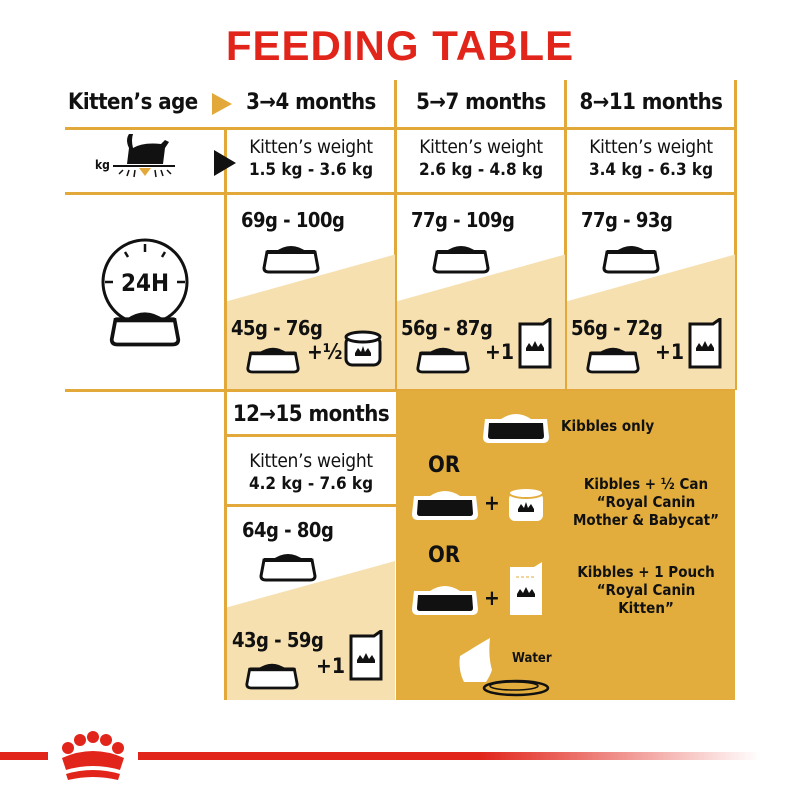 Image resolution: width=800 pixels, height=800 pixels. Describe the element at coordinates (400, 45) in the screenshot. I see `page-title: FEEDING TABLE` at that location.